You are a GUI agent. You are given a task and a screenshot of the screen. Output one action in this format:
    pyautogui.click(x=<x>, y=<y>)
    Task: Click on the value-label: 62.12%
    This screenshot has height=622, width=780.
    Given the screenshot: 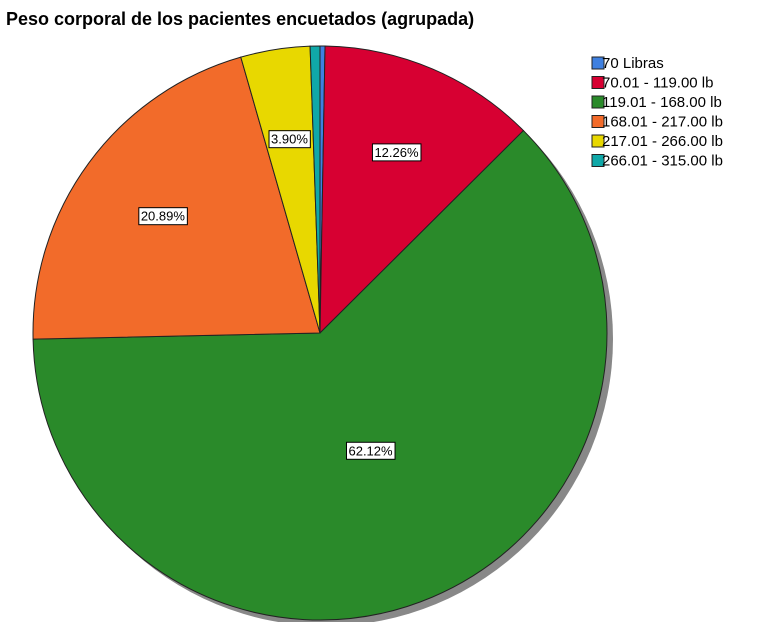 What is the action you would take?
    pyautogui.click(x=370, y=450)
    